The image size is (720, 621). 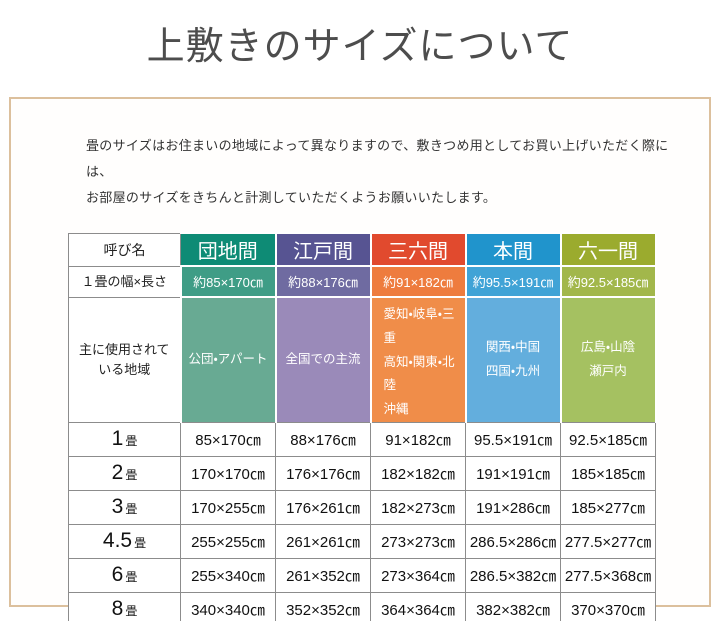 I want to click on size-cell: 191×191㎝, so click(x=513, y=473).